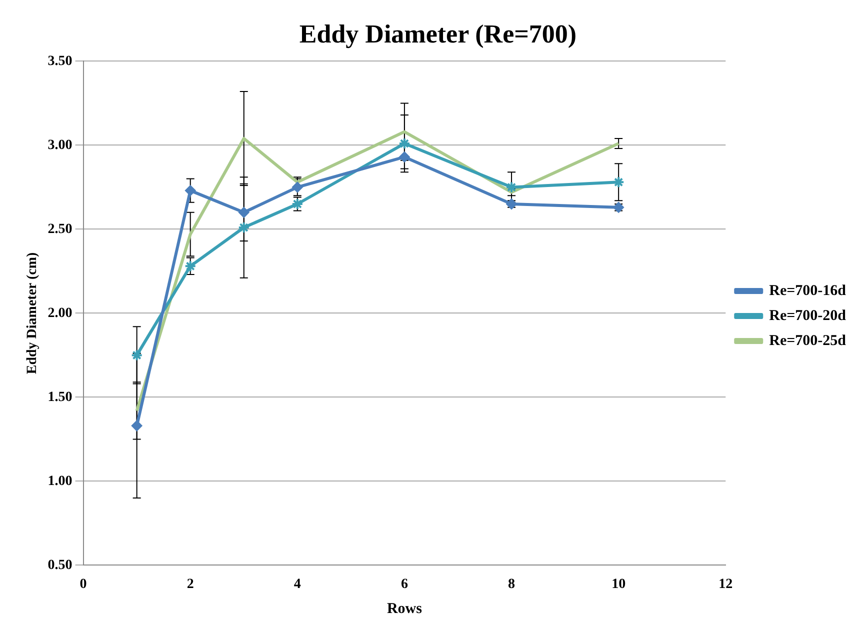 This screenshot has width=866, height=632. Describe the element at coordinates (404, 584) in the screenshot. I see `x-tick-label: 6` at that location.